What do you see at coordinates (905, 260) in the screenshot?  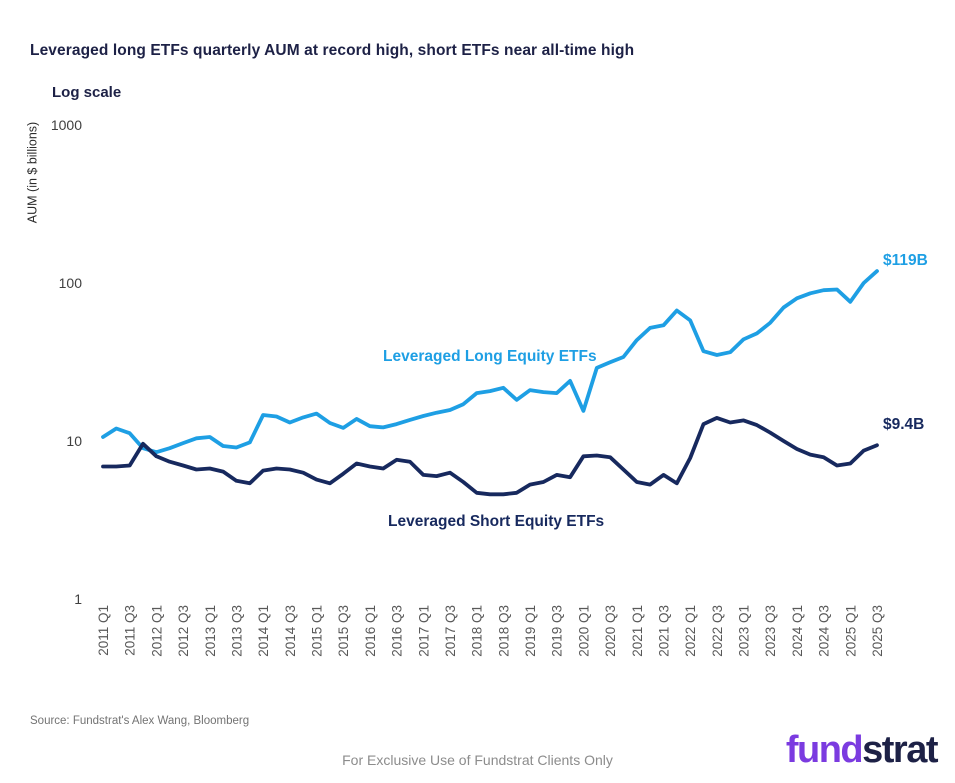 I see `long-series-end-value: $119B` at bounding box center [905, 260].